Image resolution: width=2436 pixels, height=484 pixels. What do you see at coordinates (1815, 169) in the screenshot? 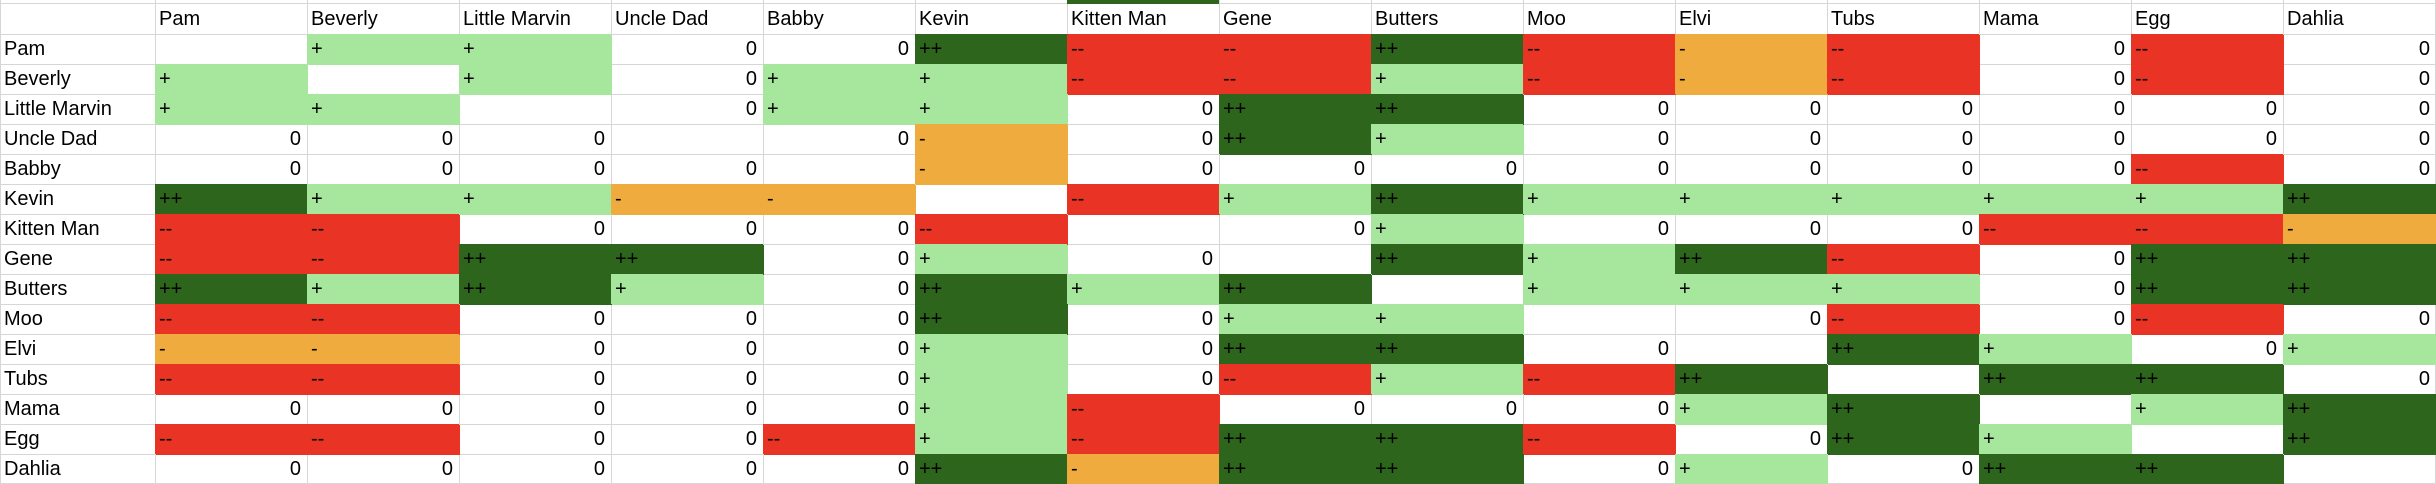
I see `cell-babby-elvi: 0` at bounding box center [1815, 169].